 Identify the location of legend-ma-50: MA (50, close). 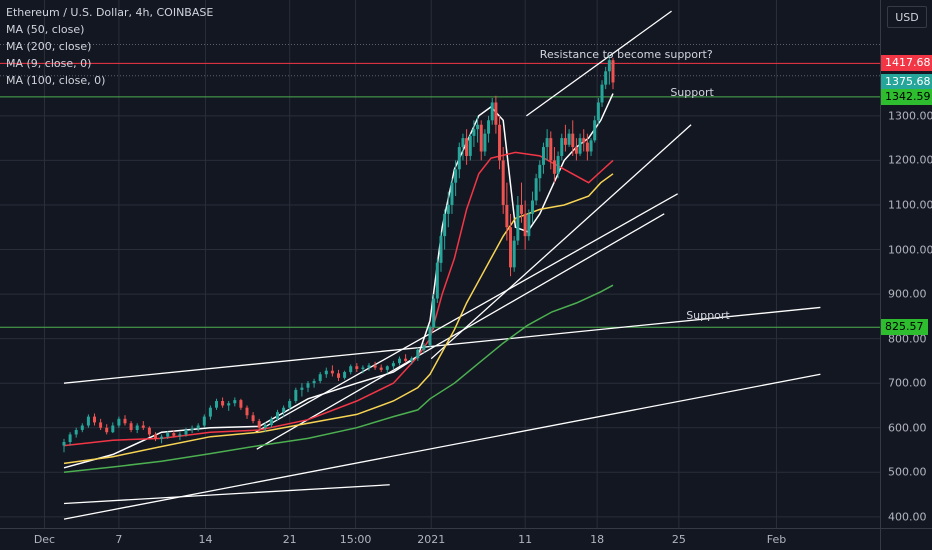
(45, 29).